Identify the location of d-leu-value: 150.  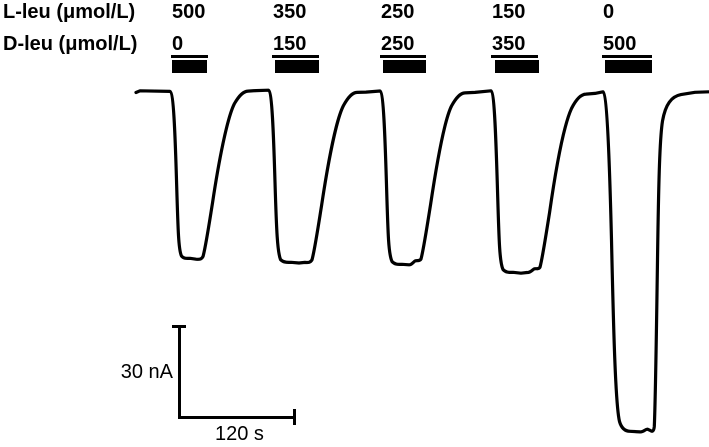
(290, 44).